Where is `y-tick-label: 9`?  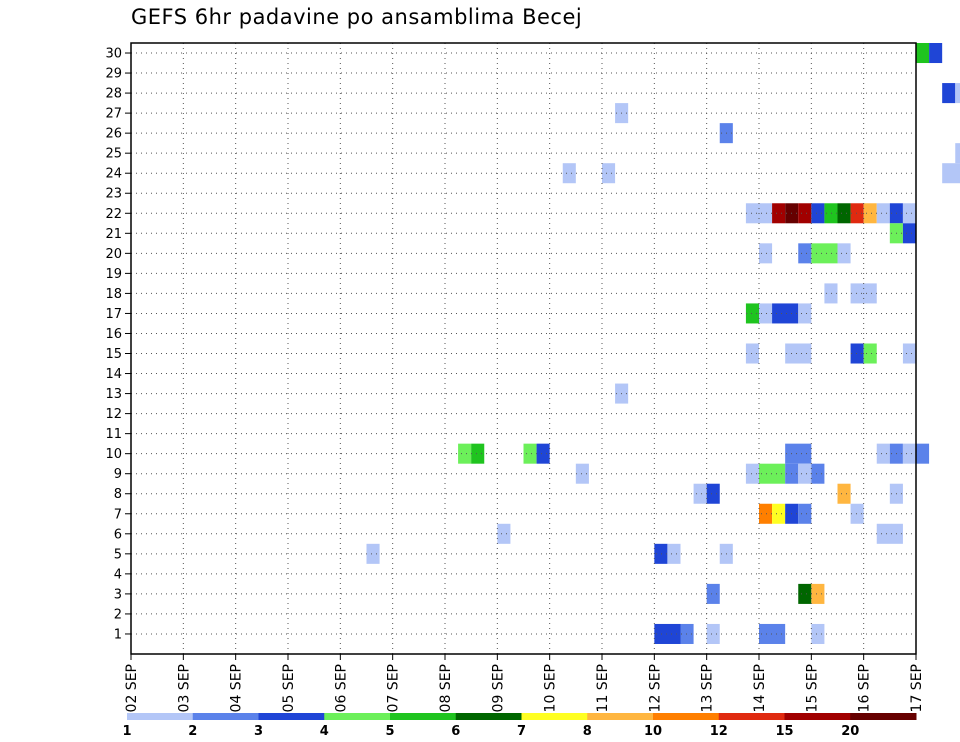 y-tick-label: 9 is located at coordinates (118, 474).